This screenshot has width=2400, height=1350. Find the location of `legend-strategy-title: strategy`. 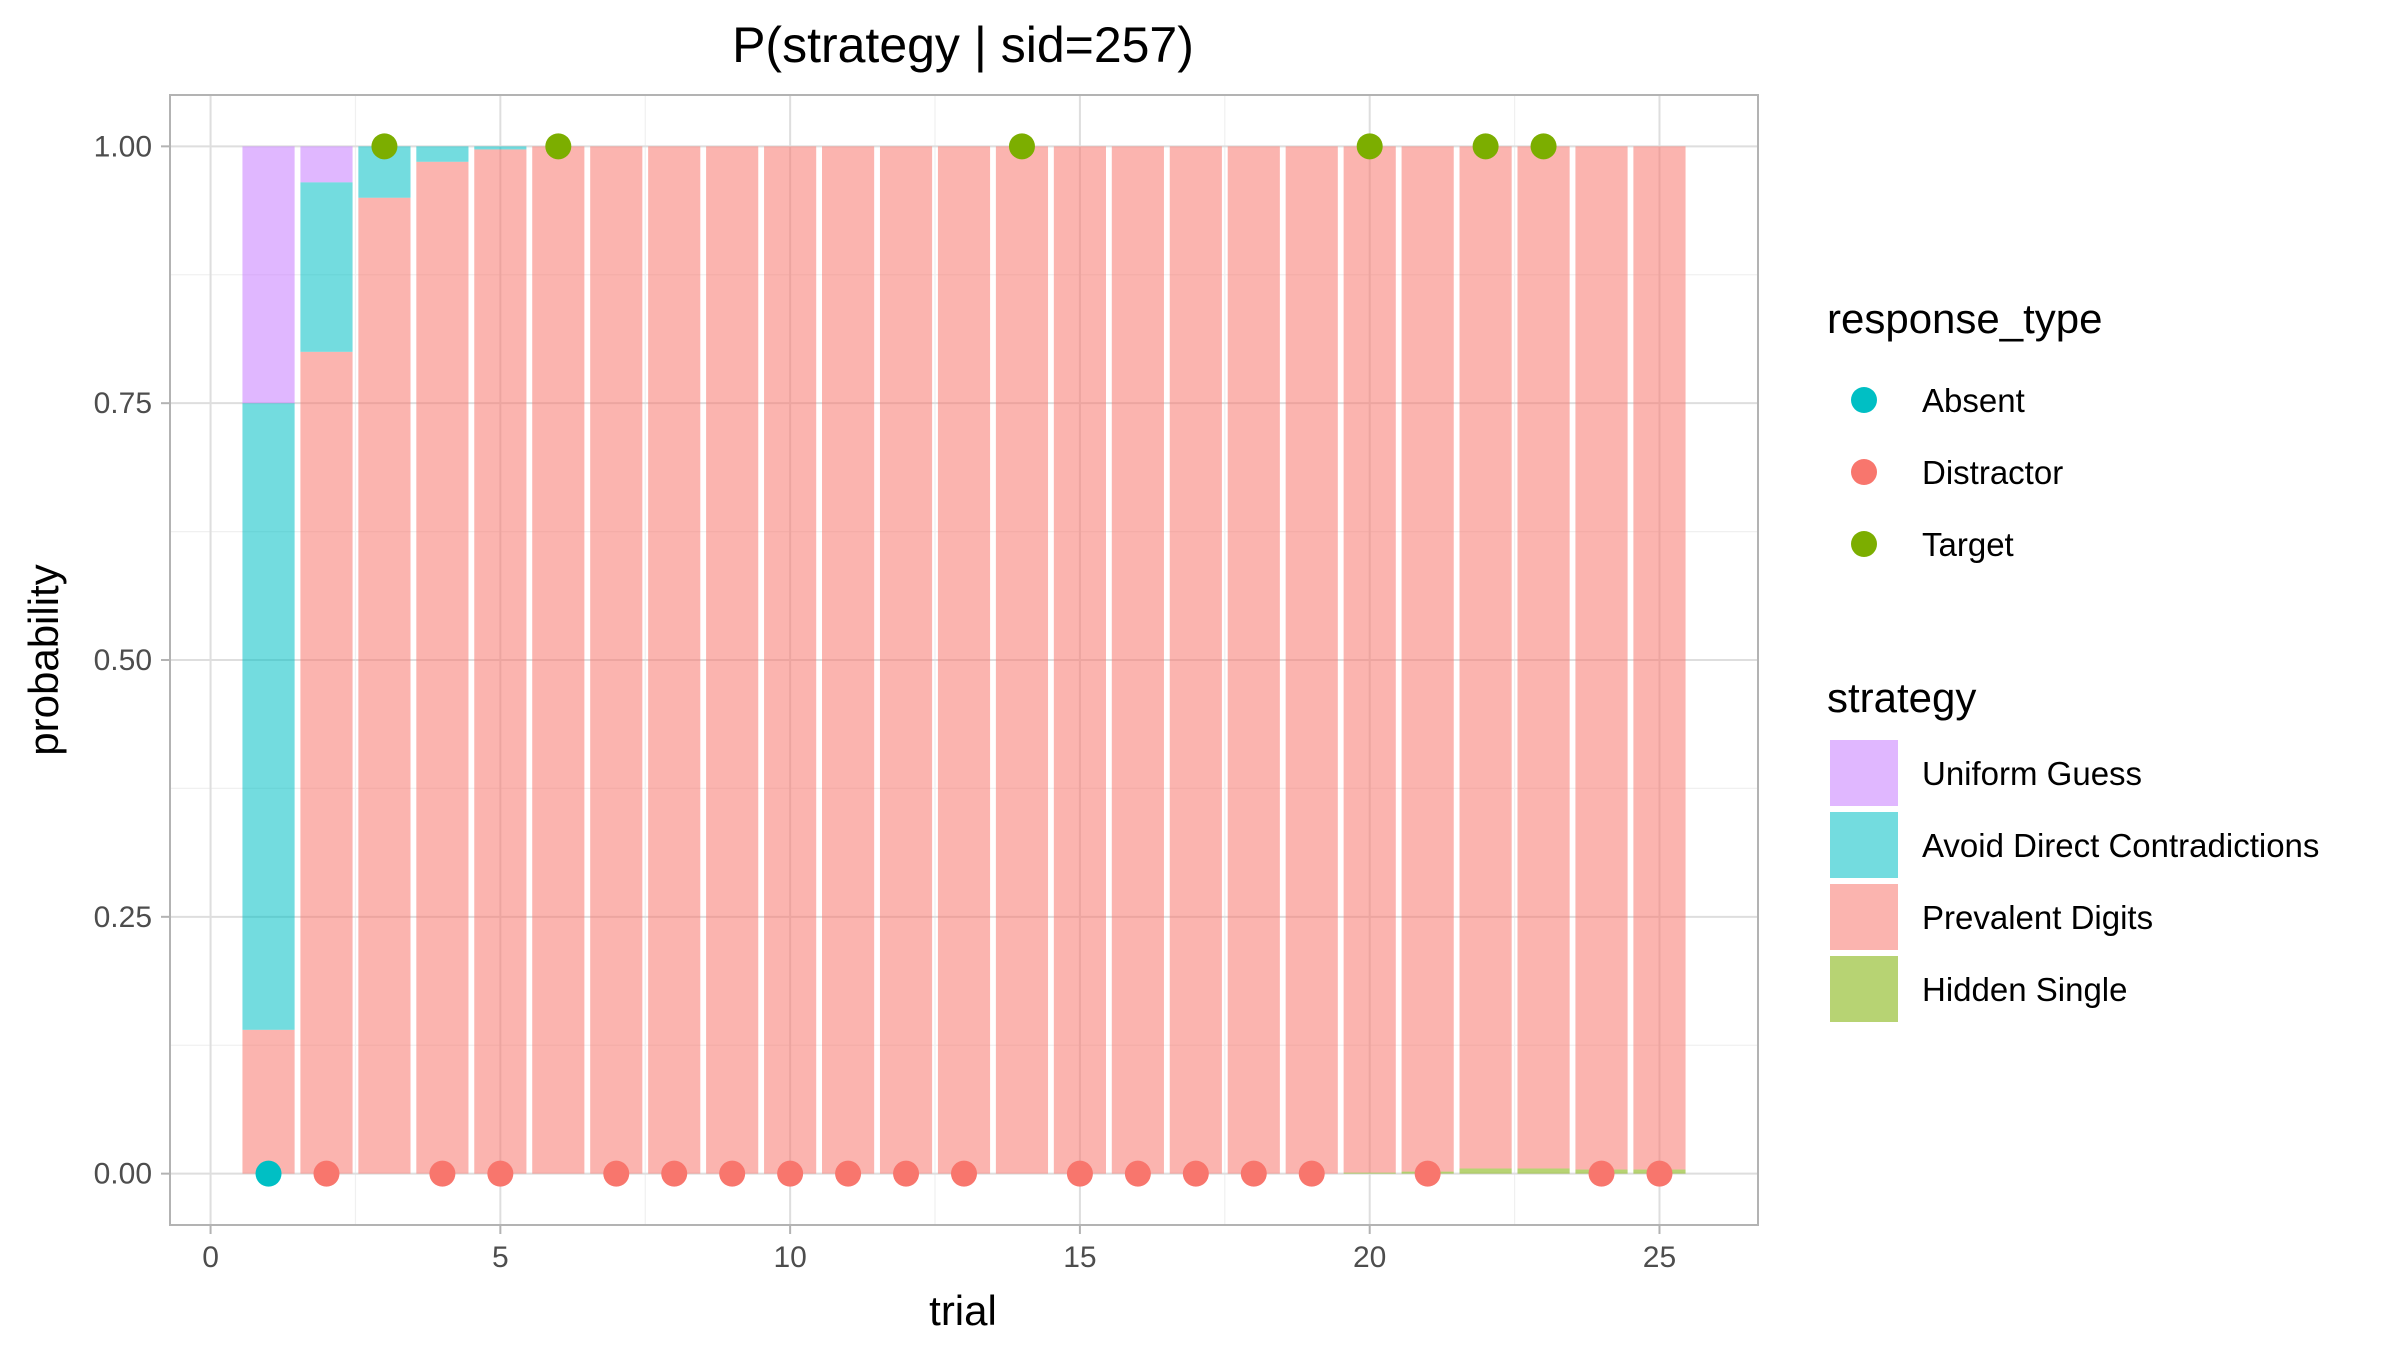

legend-strategy-title: strategy is located at coordinates (1901, 697).